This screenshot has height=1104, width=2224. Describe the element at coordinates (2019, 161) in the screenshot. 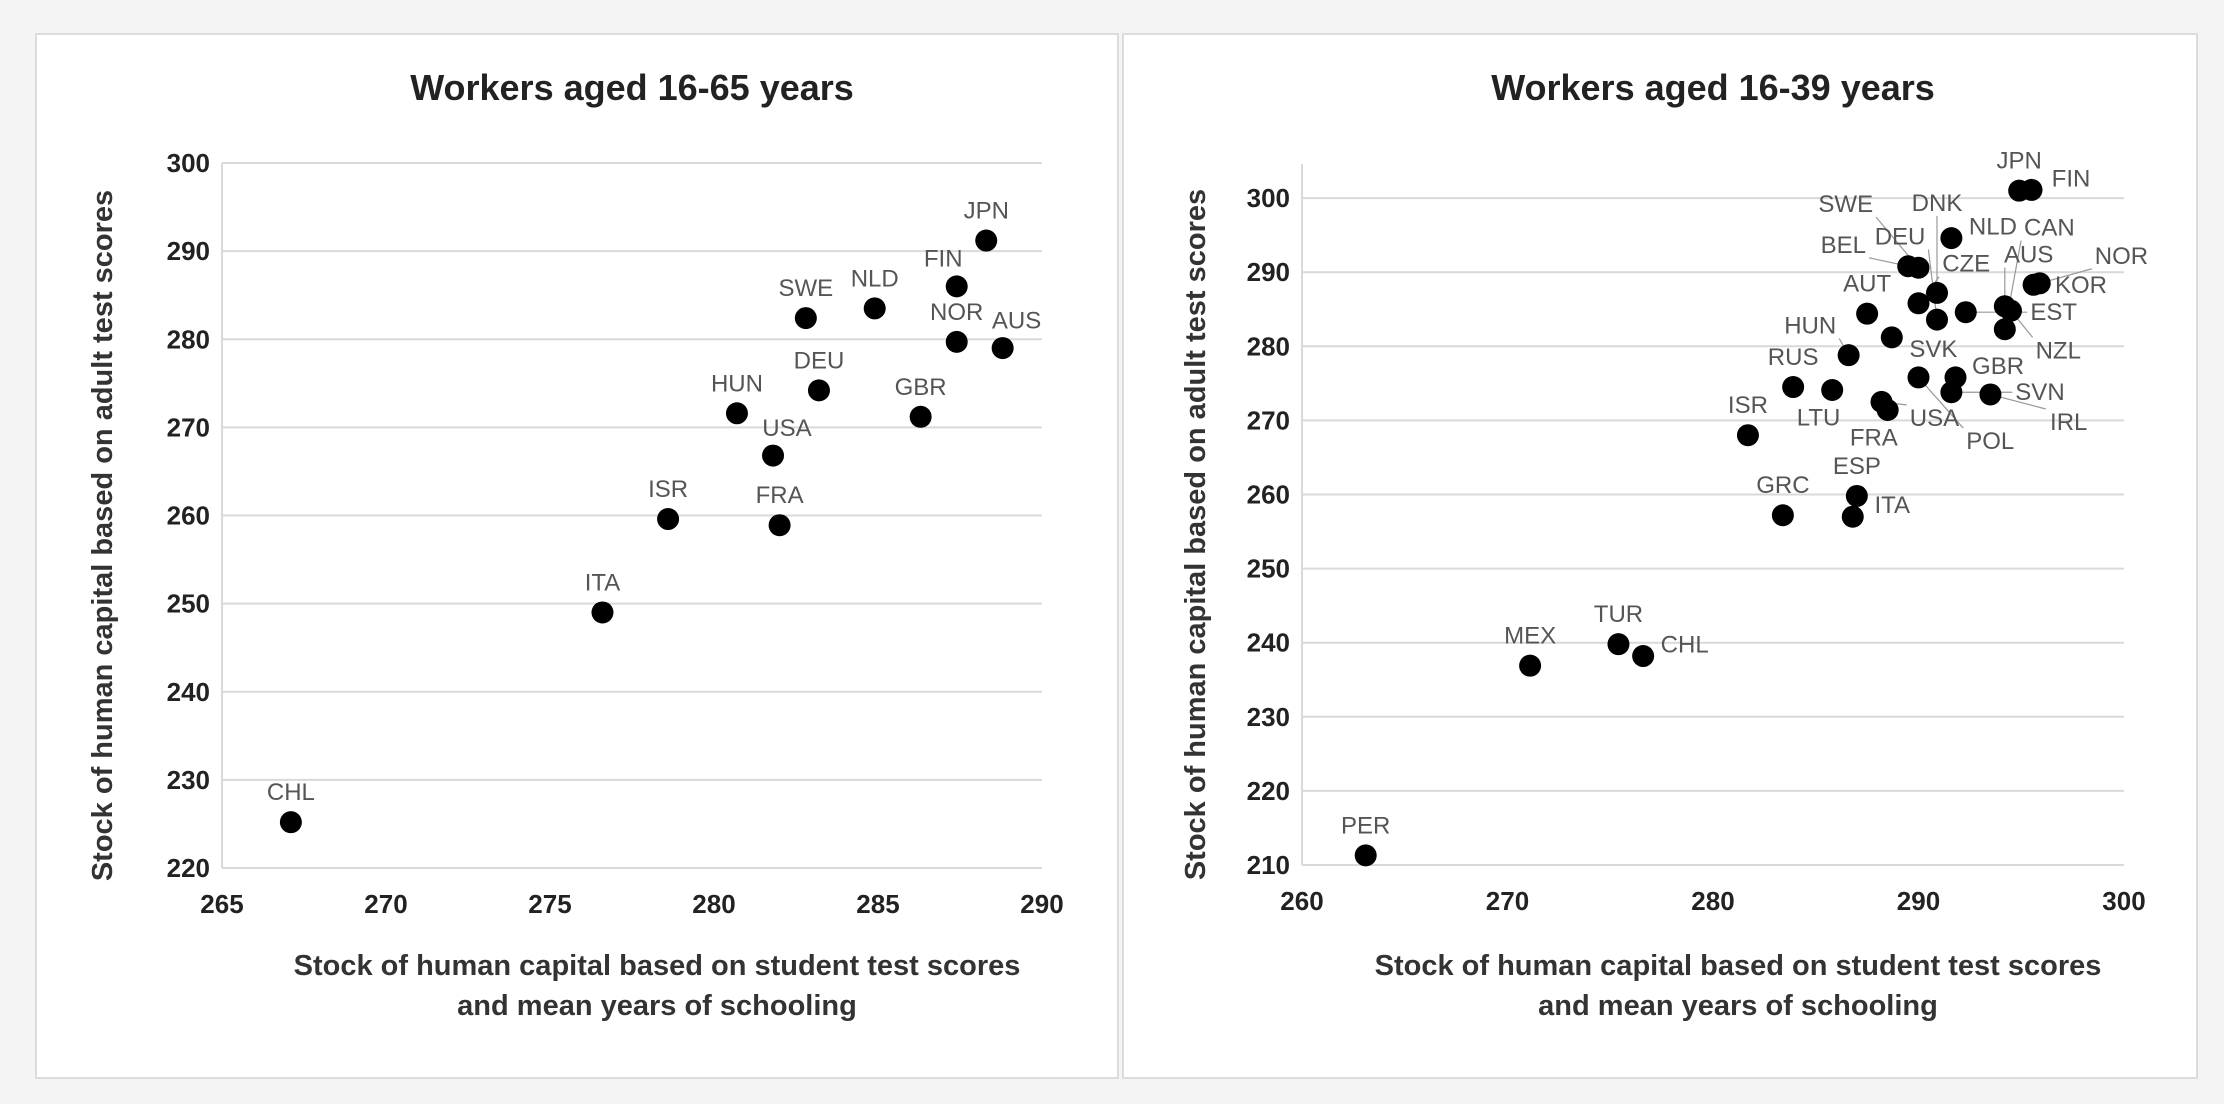

I see `chart2-point-label-jpn: JPN` at that location.